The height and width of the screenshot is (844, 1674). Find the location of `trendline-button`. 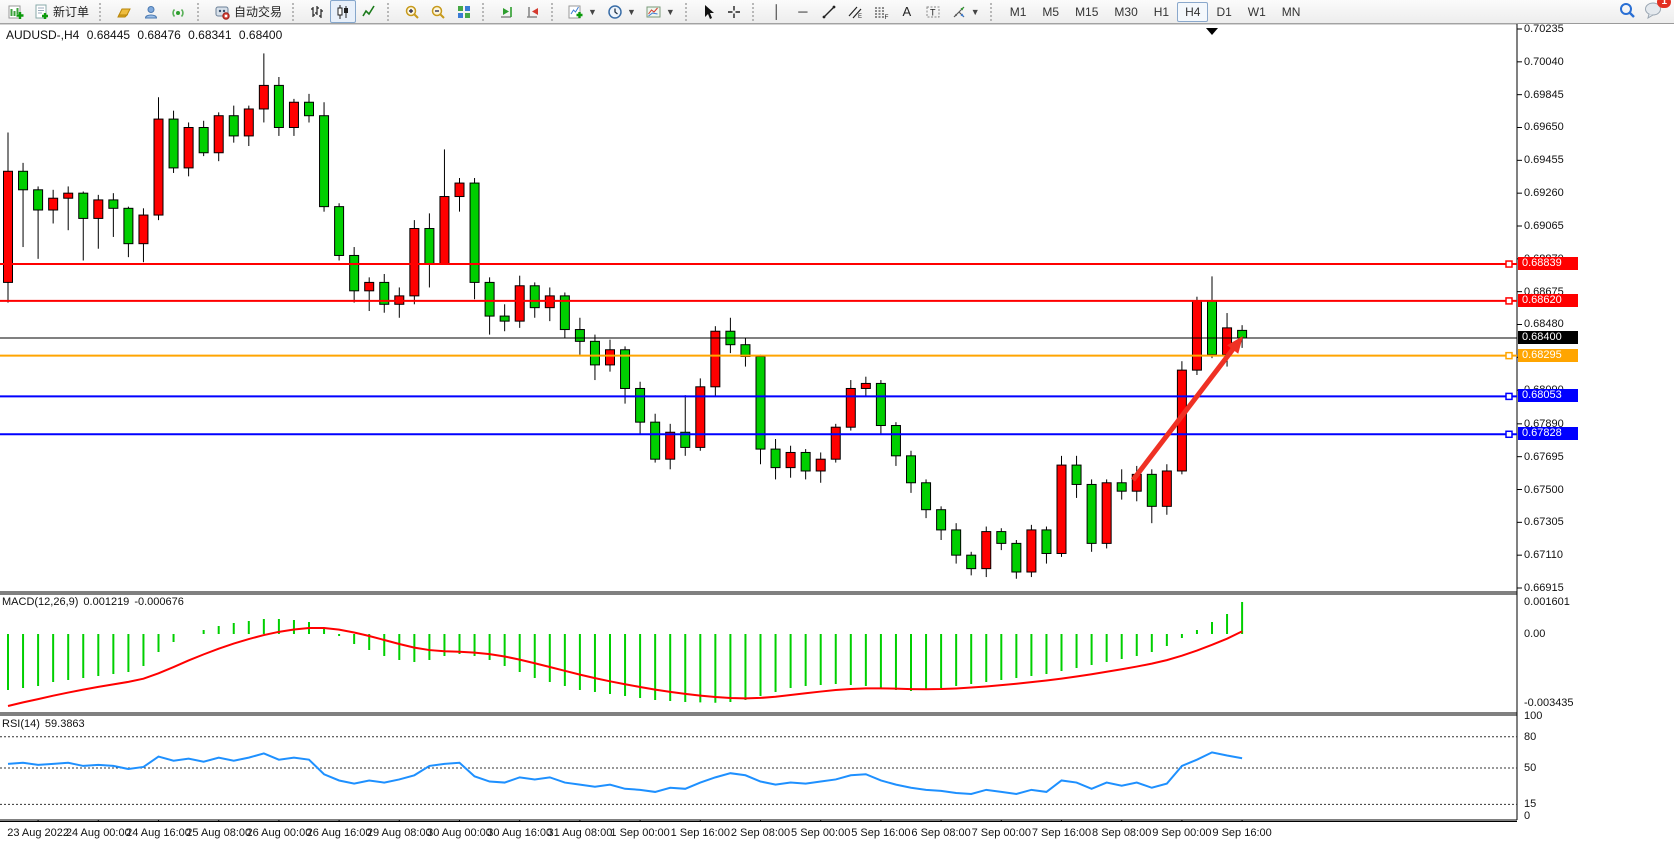

trendline-button is located at coordinates (829, 11).